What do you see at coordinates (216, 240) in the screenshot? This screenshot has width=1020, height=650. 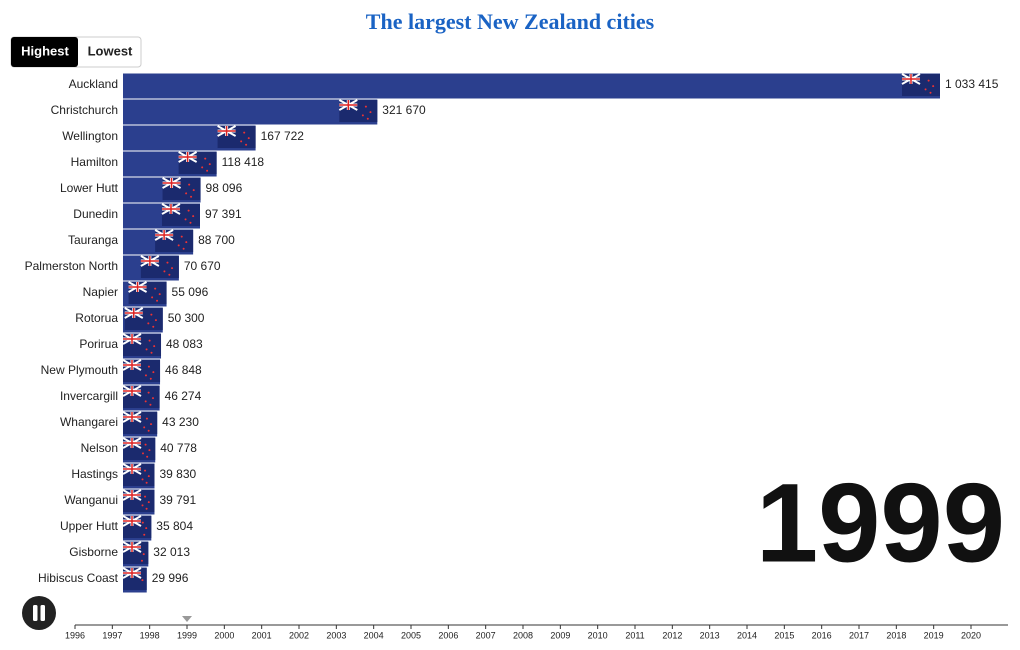 I see `value-label: 88 700` at bounding box center [216, 240].